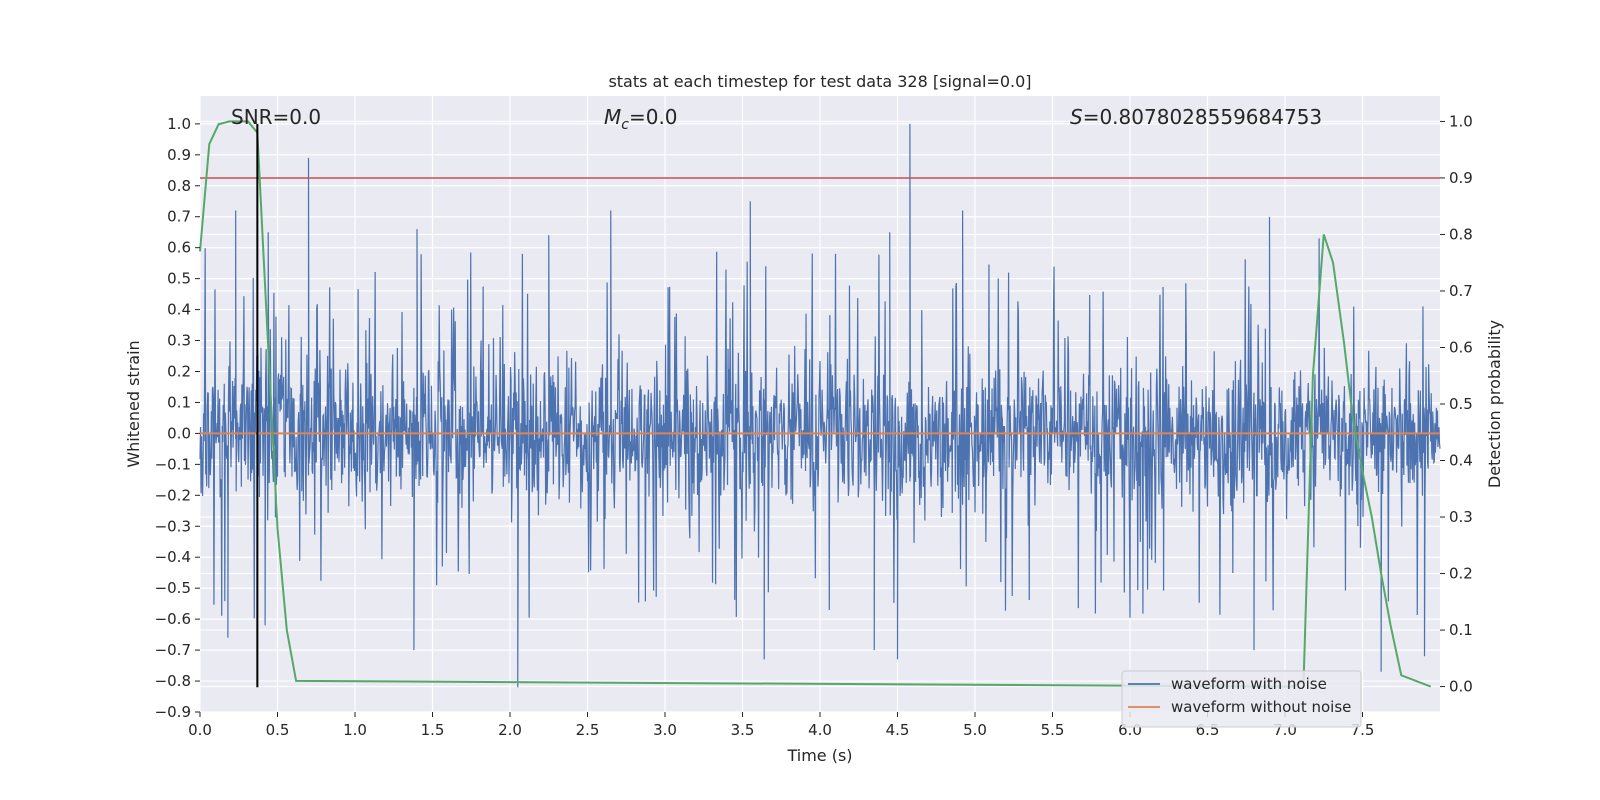  I want to click on y-left-tick-label: 0.3, so click(179, 341).